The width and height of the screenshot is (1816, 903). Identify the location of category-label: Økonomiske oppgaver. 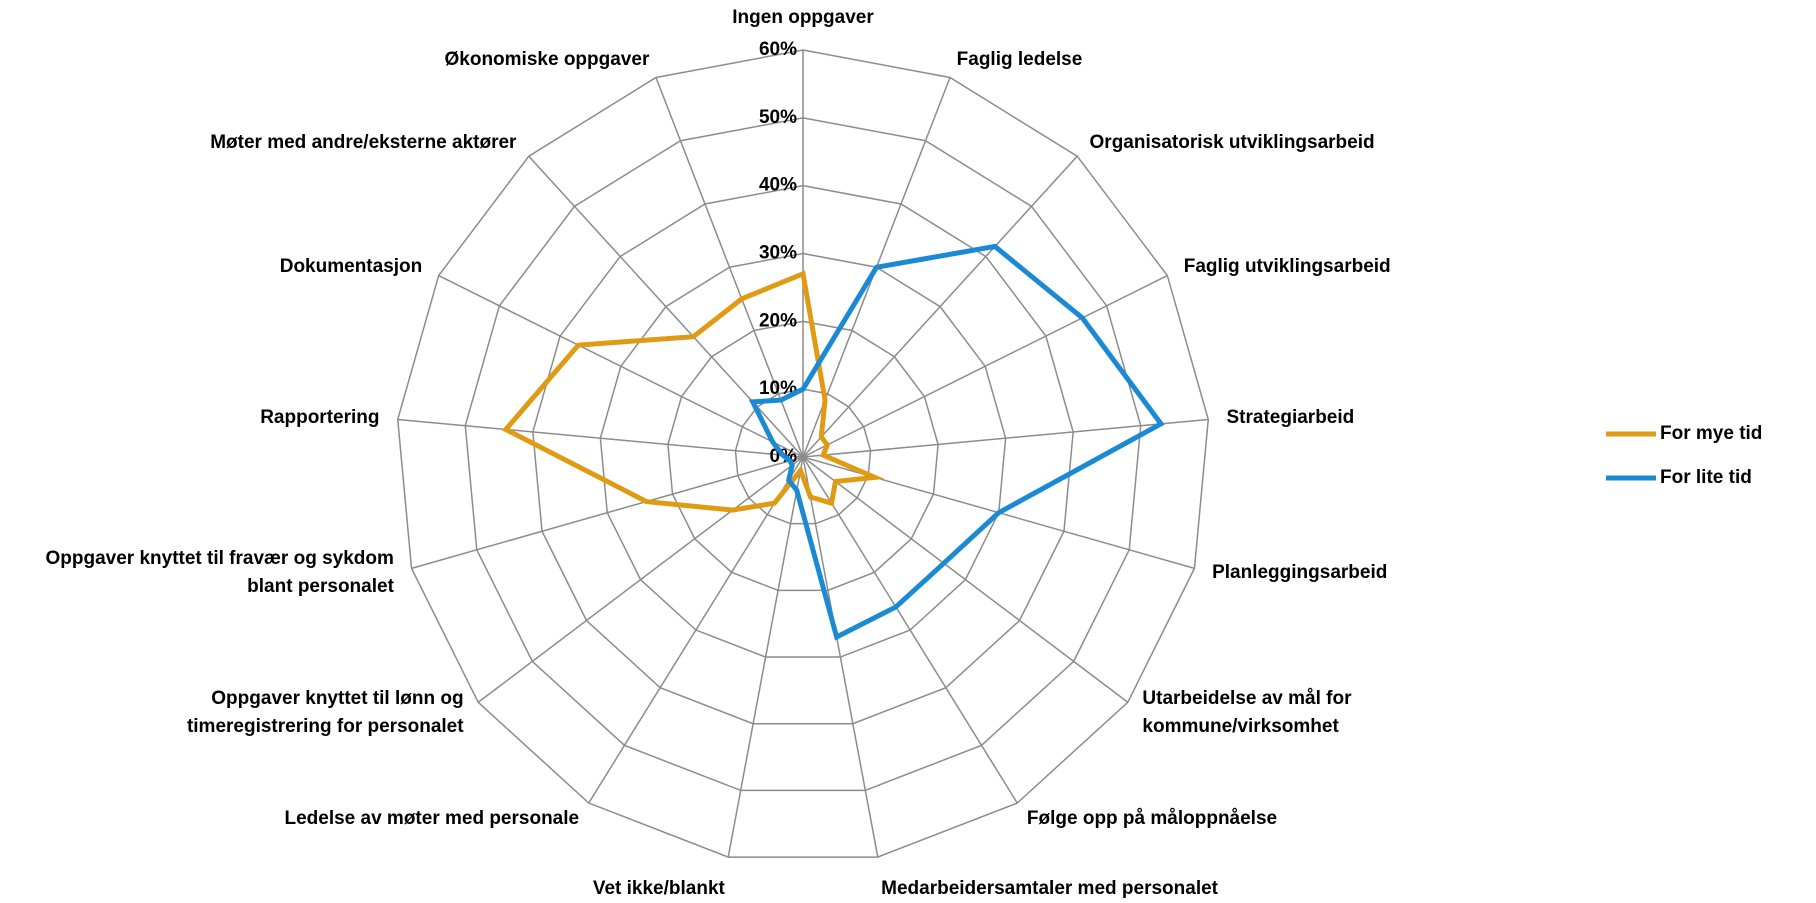
(547, 60).